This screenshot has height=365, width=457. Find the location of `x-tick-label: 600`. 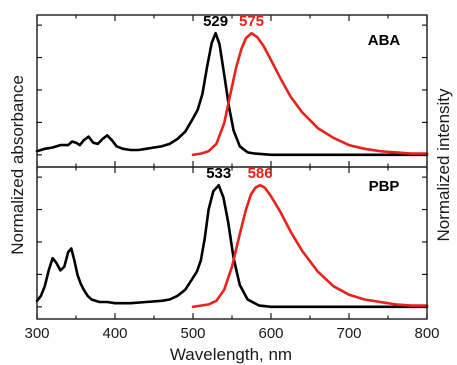

x-tick-label: 600 is located at coordinates (270, 333).